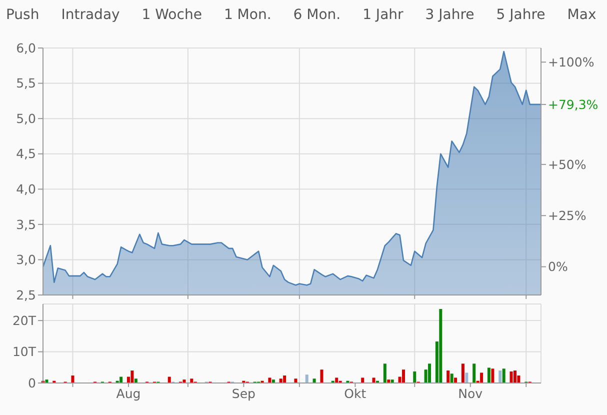 The height and width of the screenshot is (415, 607). Describe the element at coordinates (355, 393) in the screenshot. I see `x-tick-label: Okt` at that location.